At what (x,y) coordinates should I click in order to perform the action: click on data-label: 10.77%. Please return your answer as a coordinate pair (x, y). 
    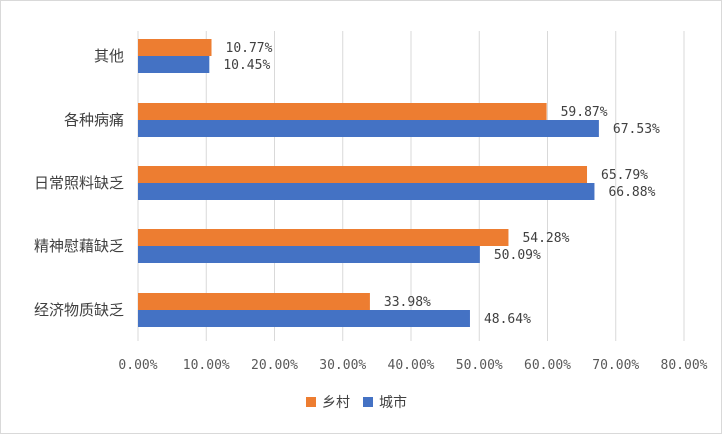
    Looking at the image, I should click on (249, 48).